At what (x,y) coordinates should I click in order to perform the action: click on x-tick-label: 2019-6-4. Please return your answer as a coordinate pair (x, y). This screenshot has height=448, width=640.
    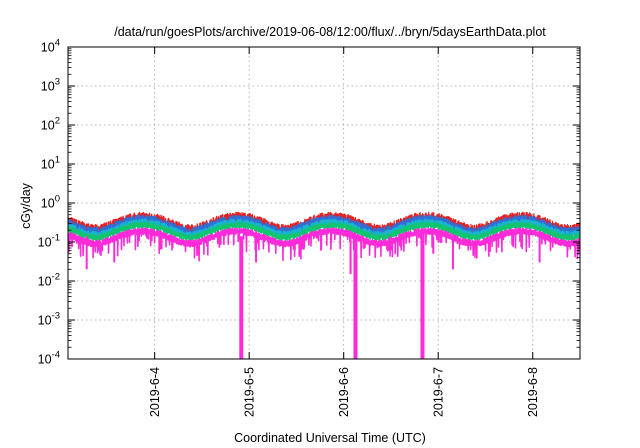
    Looking at the image, I should click on (155, 392).